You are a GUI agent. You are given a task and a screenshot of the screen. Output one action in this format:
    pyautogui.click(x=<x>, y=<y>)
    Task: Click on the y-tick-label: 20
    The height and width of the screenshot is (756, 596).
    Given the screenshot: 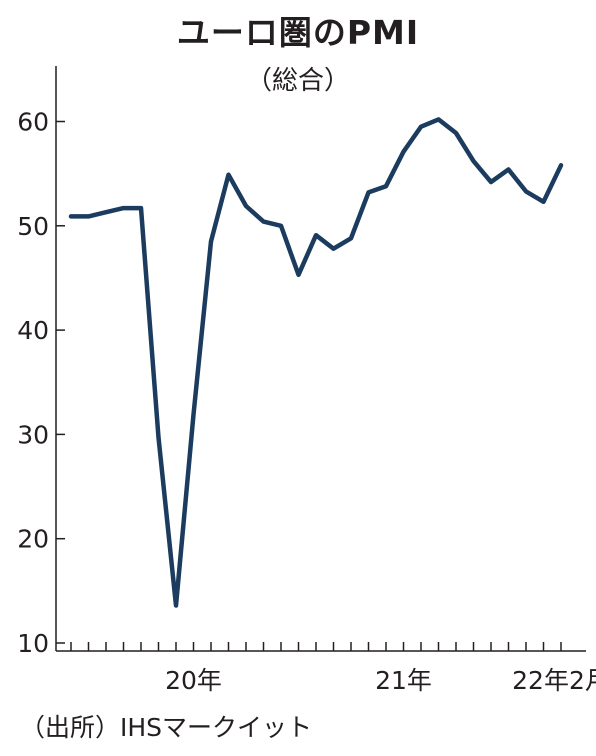 What is the action you would take?
    pyautogui.click(x=33, y=539)
    